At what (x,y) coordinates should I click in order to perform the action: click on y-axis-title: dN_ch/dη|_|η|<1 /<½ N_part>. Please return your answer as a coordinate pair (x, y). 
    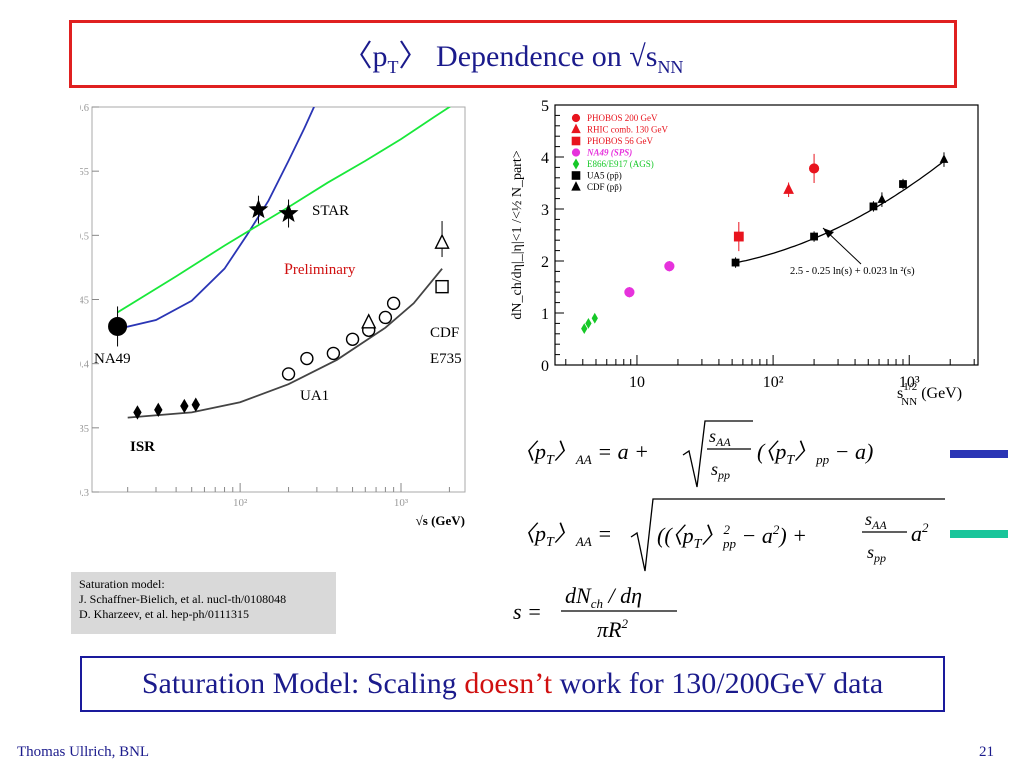
    Looking at the image, I should click on (517, 234).